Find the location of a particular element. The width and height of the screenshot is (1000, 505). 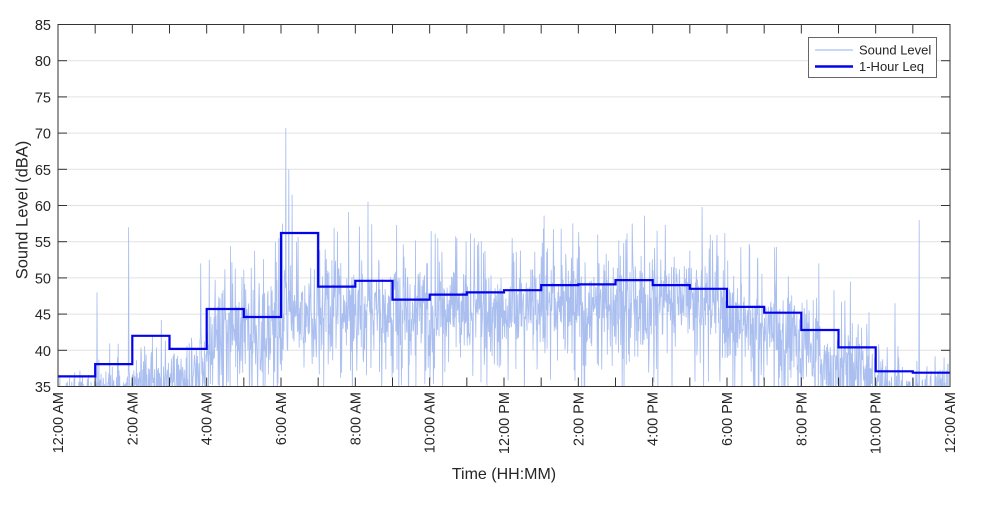

svg-text: Sound Level (dBA) is located at coordinates (23, 210).